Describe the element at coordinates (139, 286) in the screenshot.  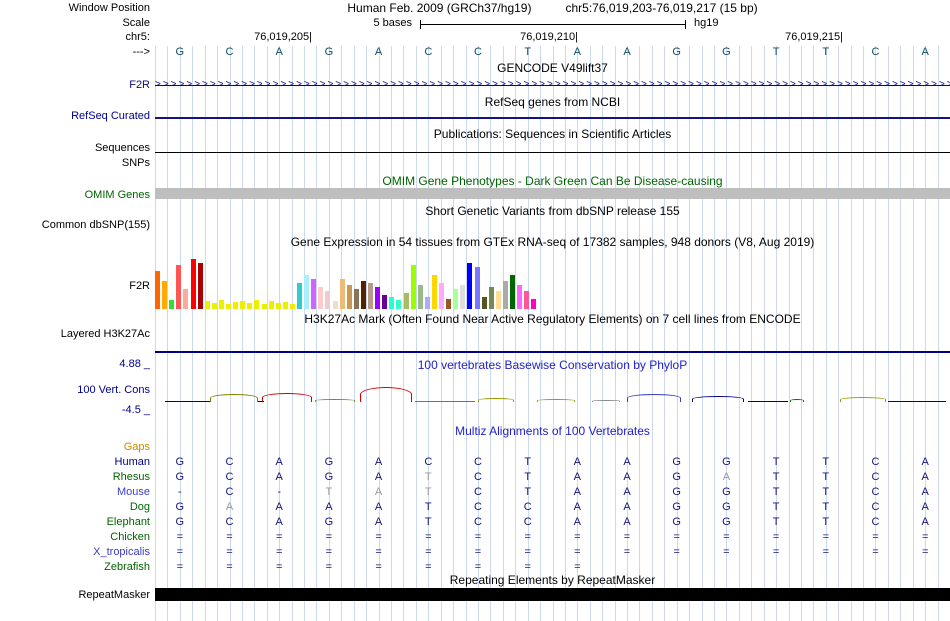
I see `track-left-label-gtex-f2r: F2R` at that location.